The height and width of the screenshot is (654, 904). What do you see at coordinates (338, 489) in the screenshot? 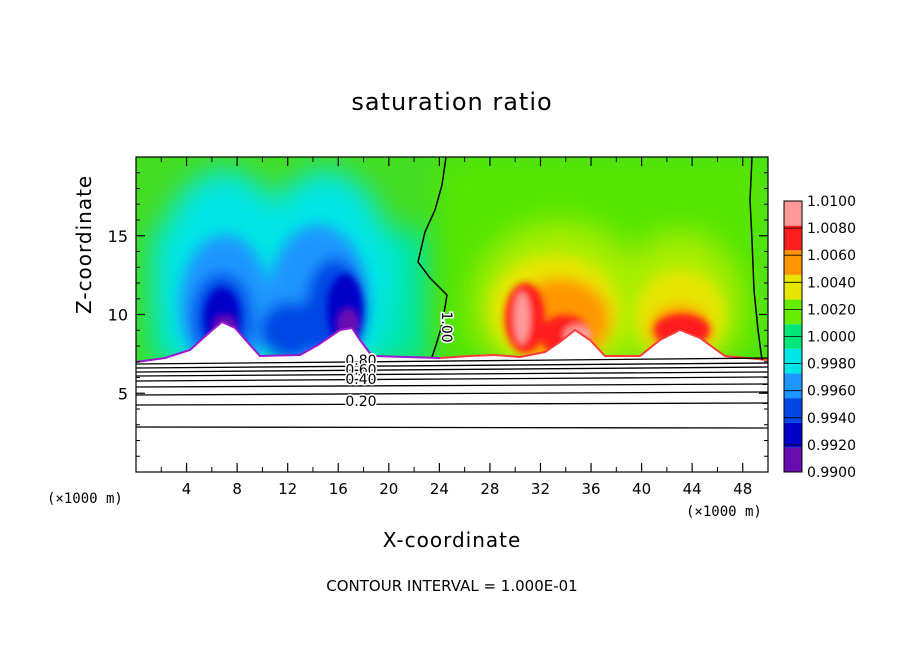
I see `x-tick-label: 16` at bounding box center [338, 489].